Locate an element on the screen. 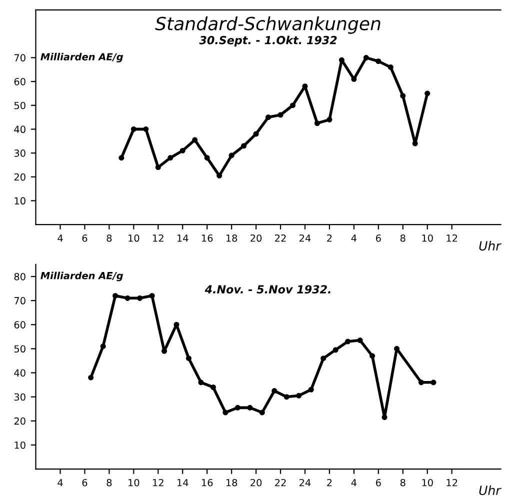 The height and width of the screenshot is (499, 511). text: 4.Nov. - 5.Nov 1932. is located at coordinates (267, 289).